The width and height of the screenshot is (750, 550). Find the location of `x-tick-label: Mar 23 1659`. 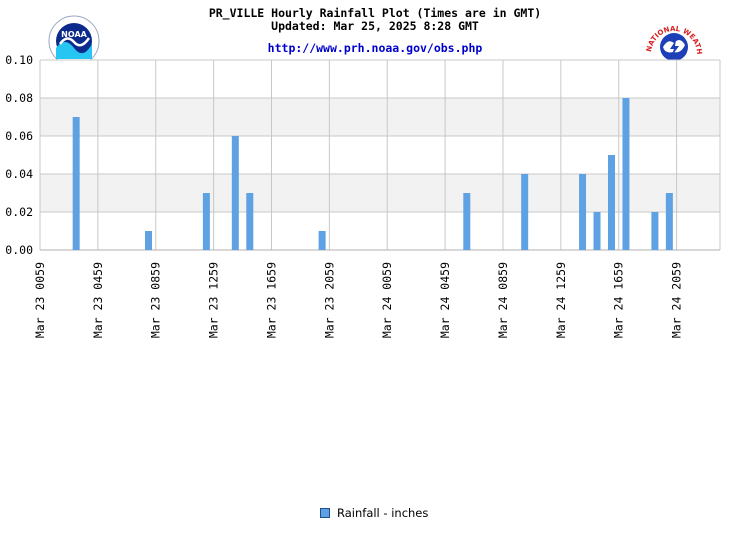

x-tick-label: Mar 23 1659 is located at coordinates (271, 300).